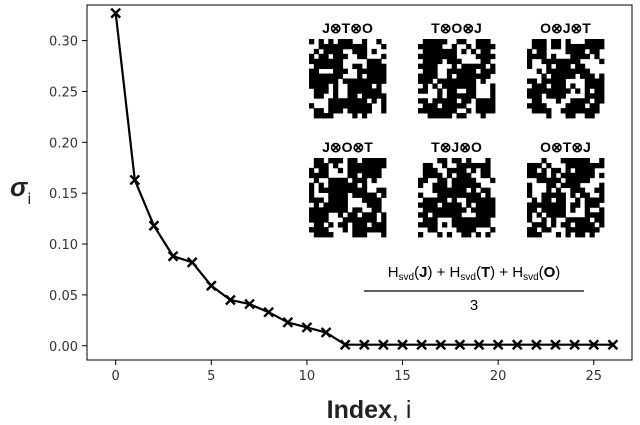 This screenshot has width=640, height=425. Describe the element at coordinates (474, 289) in the screenshot. I see `formula: Hsvd(J) + Hsvd(T) + Hsvd(O) 3` at that location.